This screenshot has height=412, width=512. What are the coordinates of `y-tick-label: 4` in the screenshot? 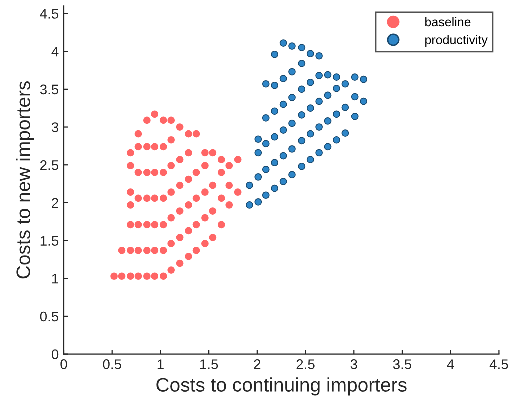 It's located at (55, 52).